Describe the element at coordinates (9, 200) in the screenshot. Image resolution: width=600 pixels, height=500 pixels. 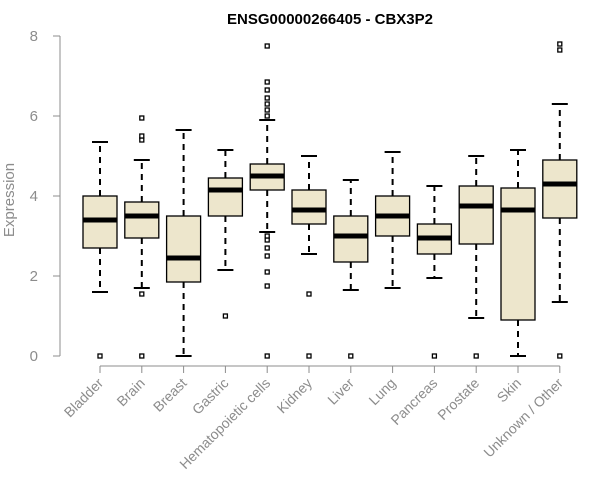
I see `y-axis-label: Expression` at that location.